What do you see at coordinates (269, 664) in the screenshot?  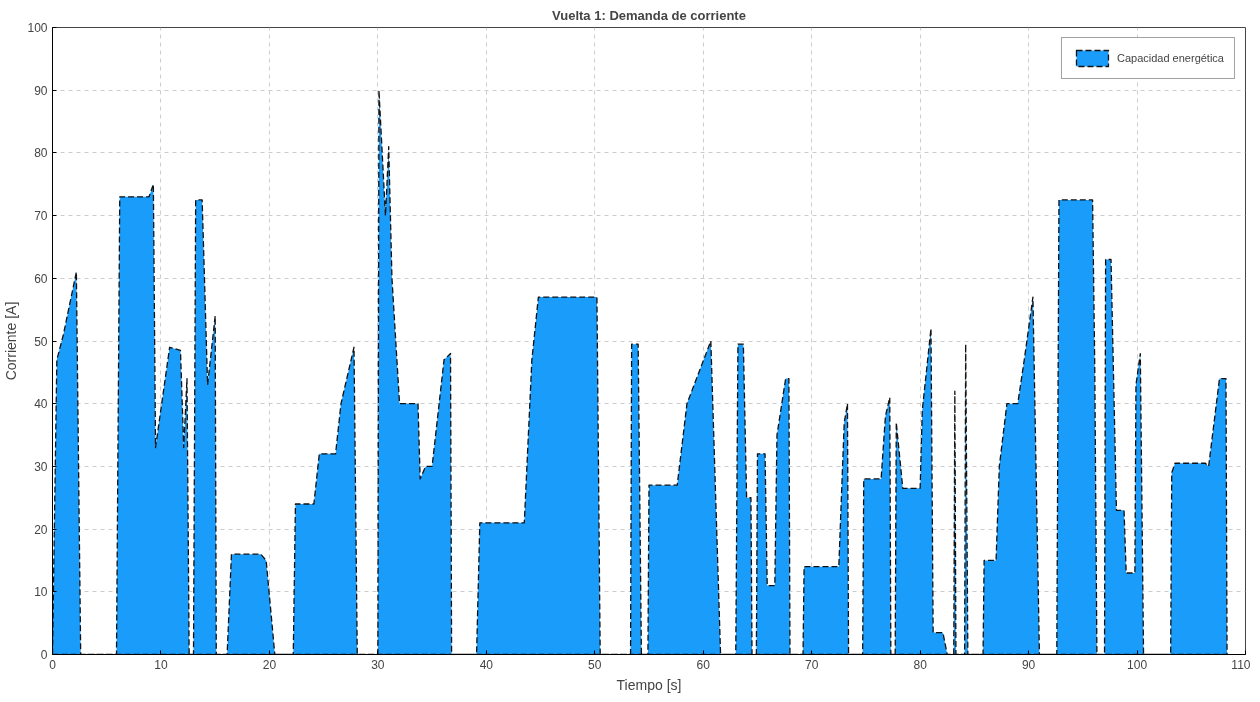 I see `x-tick-label: 20` at bounding box center [269, 664].